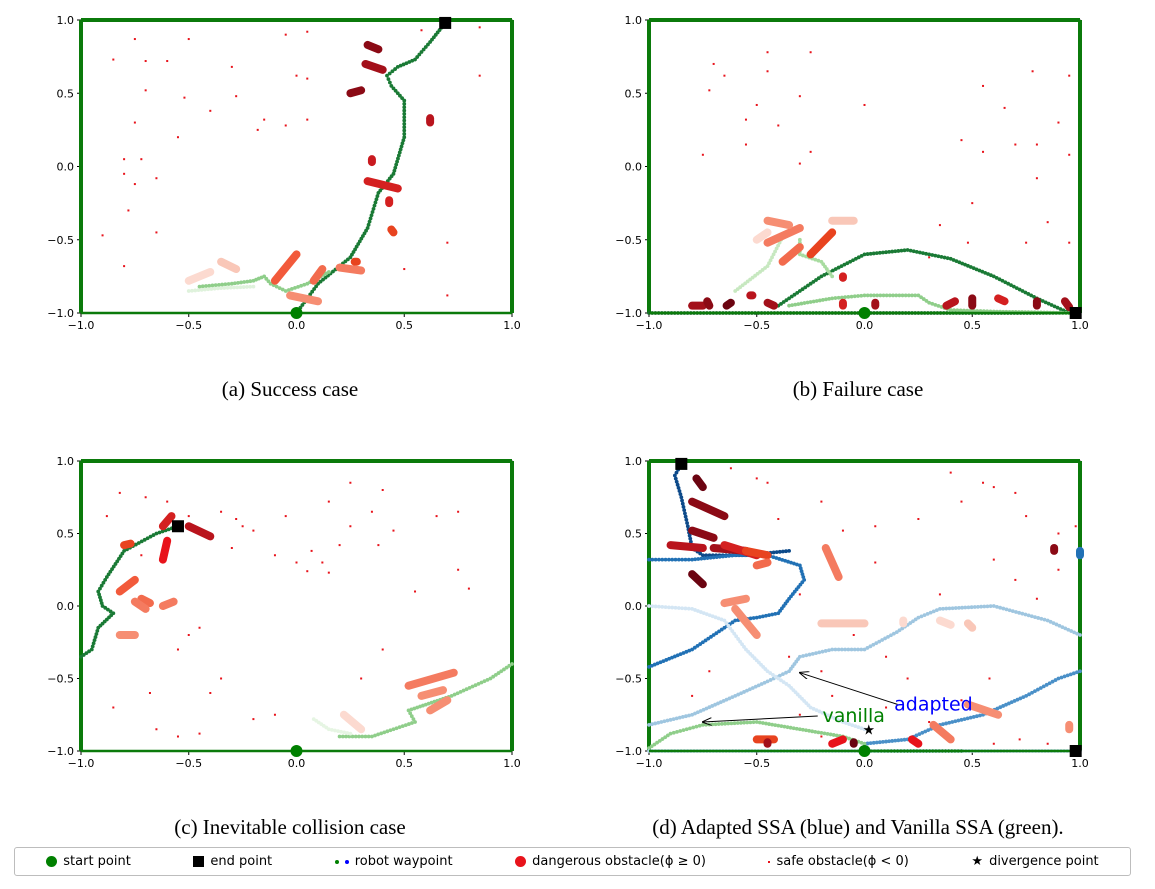 The height and width of the screenshot is (889, 1155). Describe the element at coordinates (52, 861) in the screenshot. I see `start-point-marker-icon` at that location.